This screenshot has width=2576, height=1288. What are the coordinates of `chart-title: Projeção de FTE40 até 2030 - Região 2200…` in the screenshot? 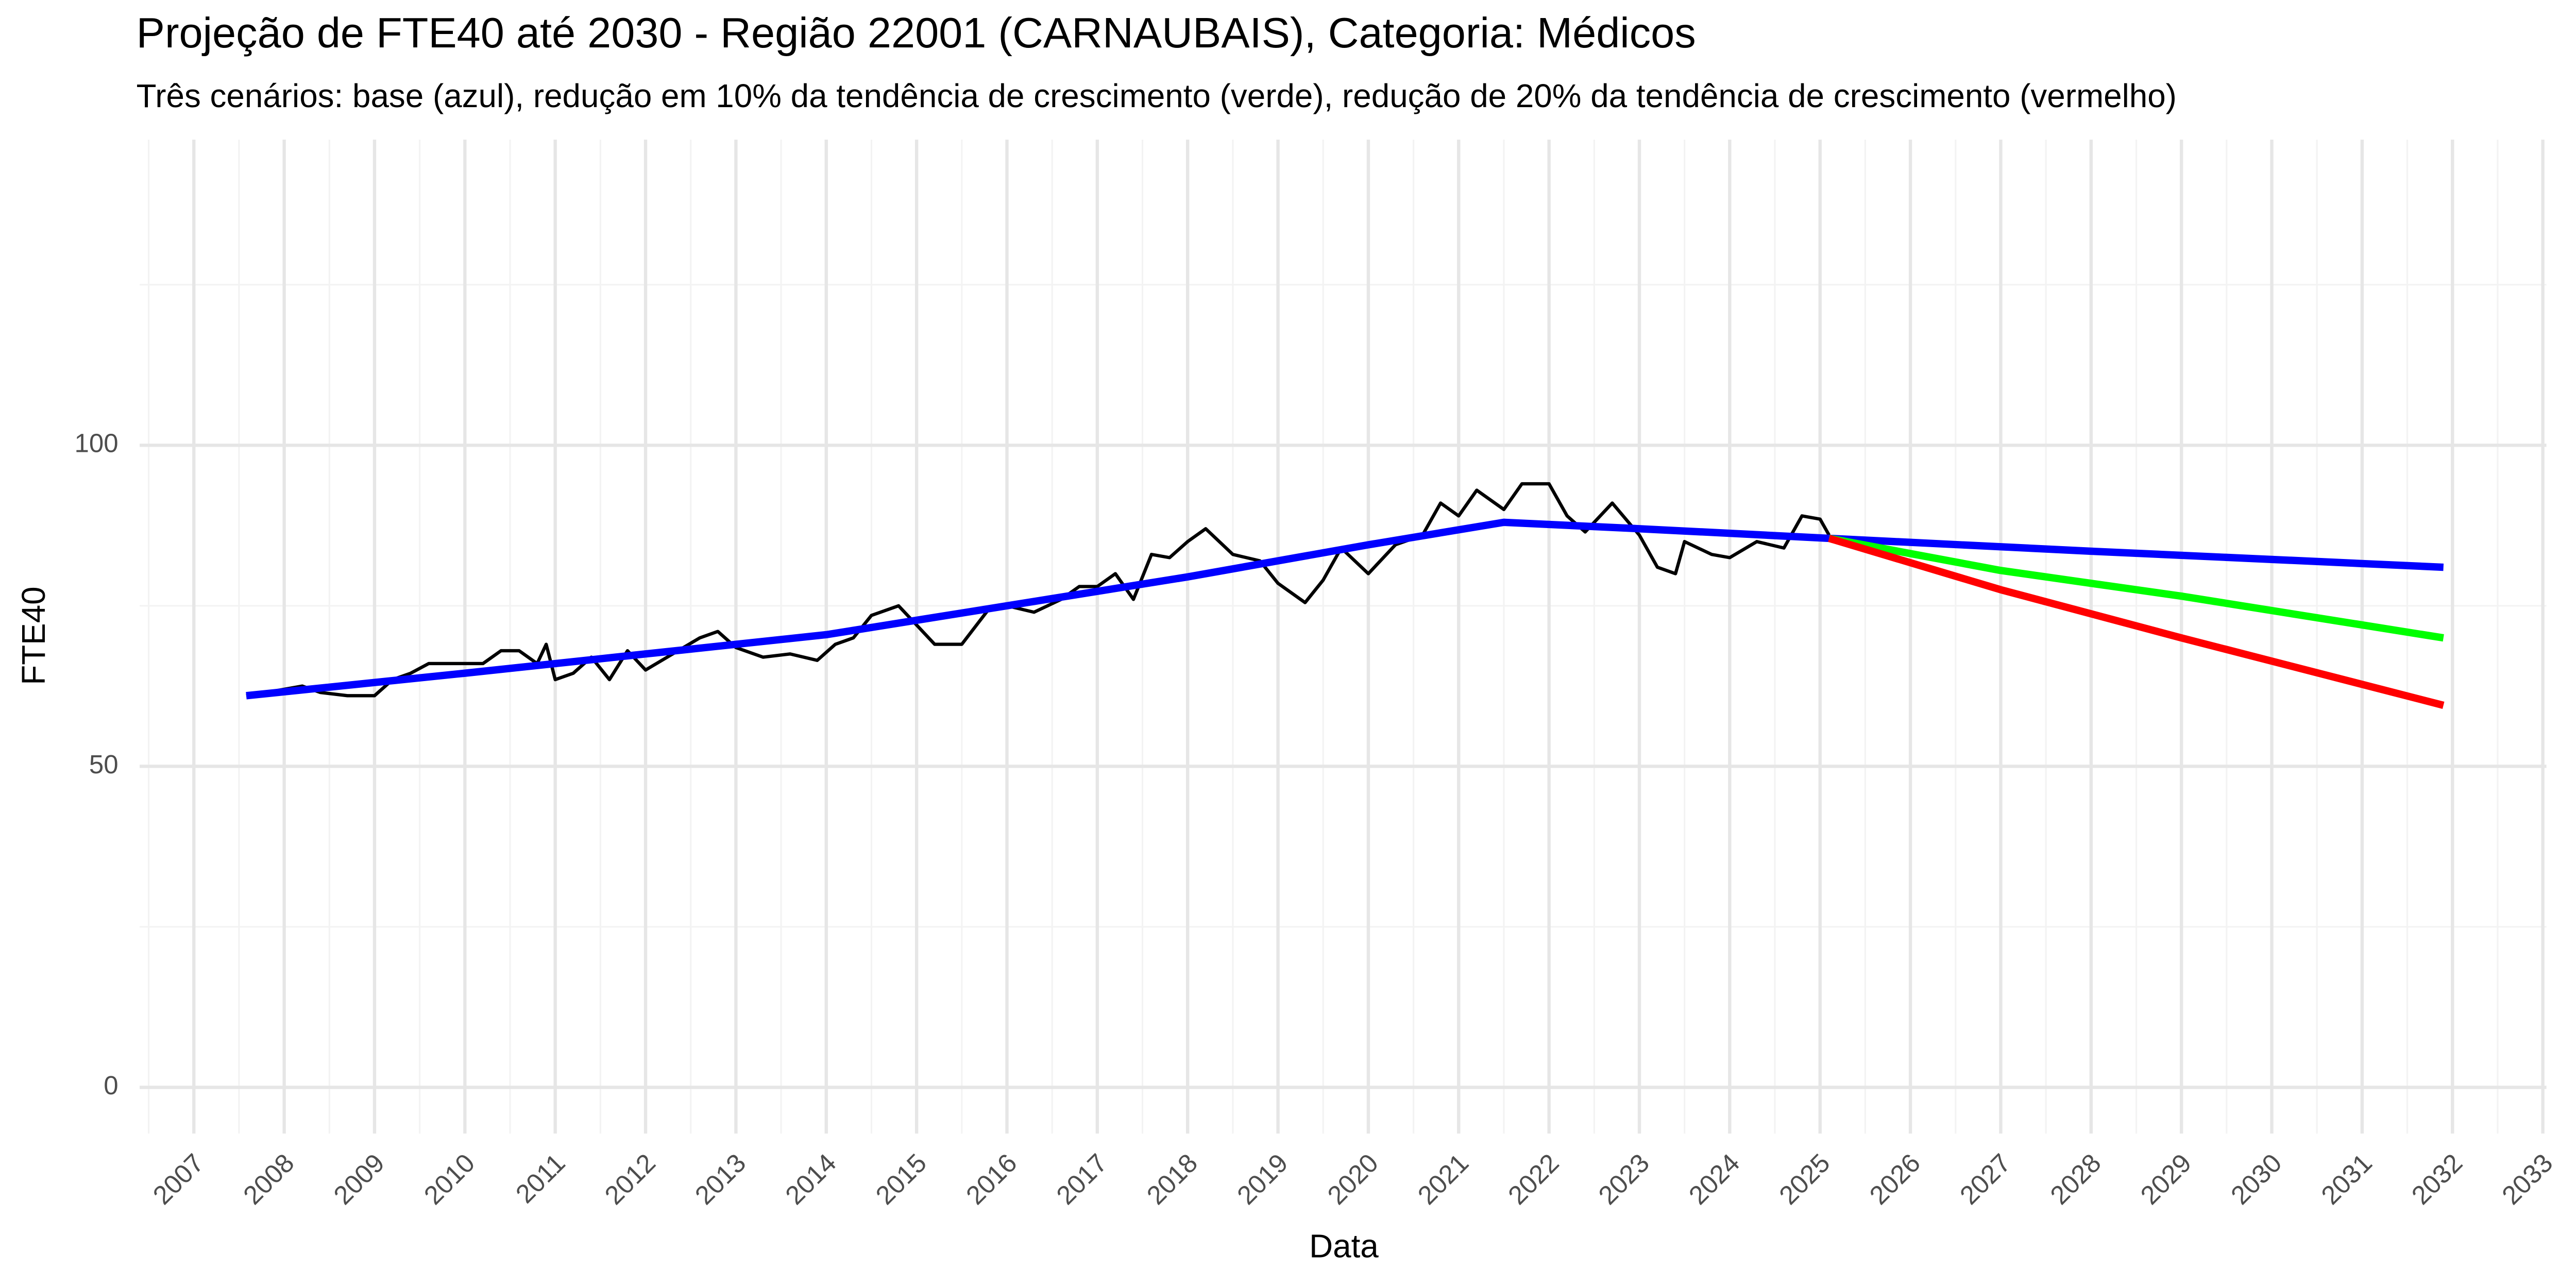 It's located at (916, 33).